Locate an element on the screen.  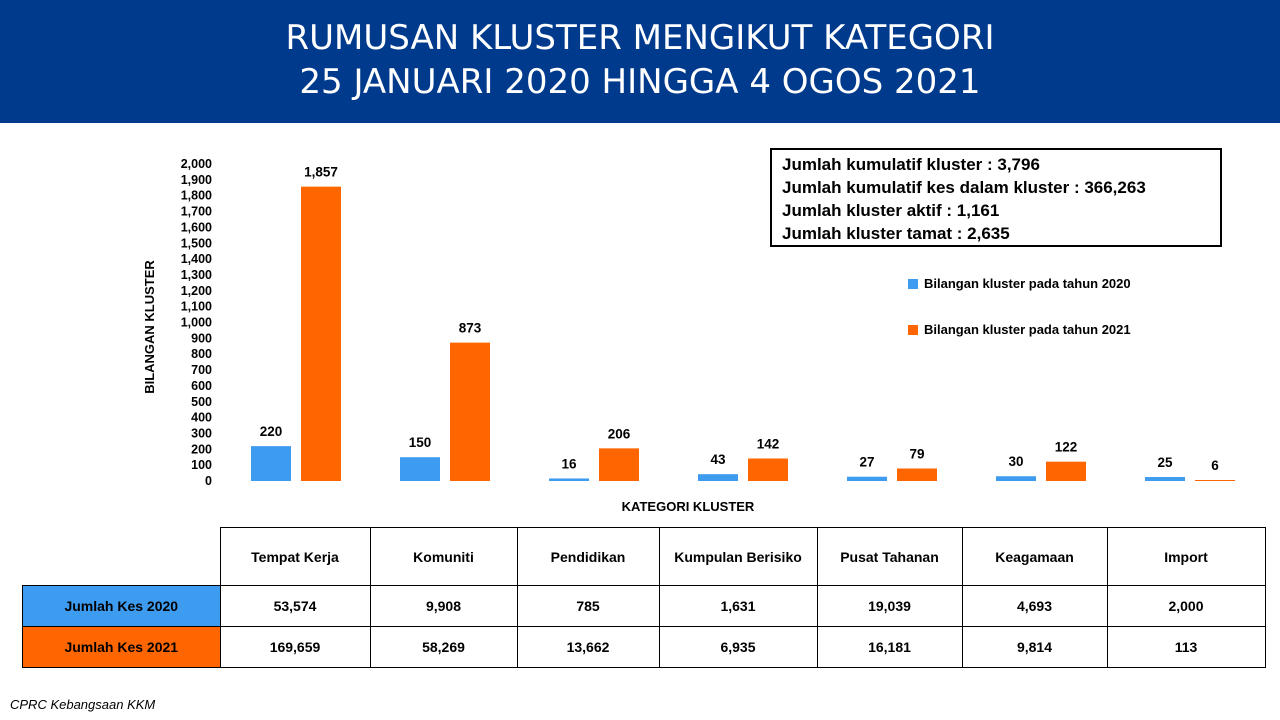
y-tick-label: 1,800 is located at coordinates (196, 196).